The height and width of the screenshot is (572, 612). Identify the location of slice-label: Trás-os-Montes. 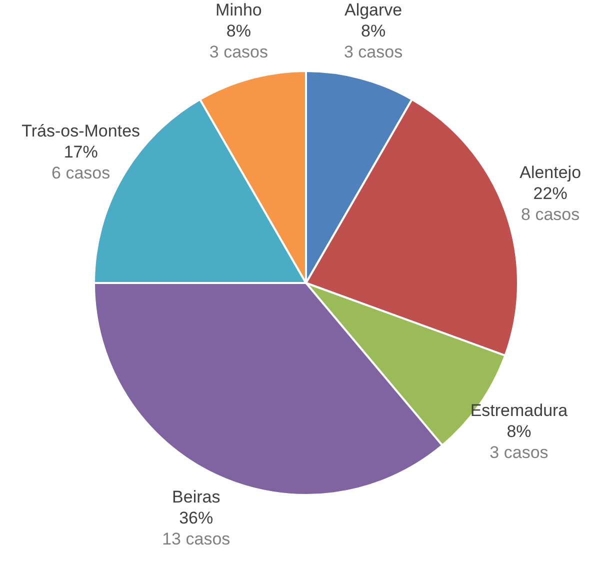
(81, 131).